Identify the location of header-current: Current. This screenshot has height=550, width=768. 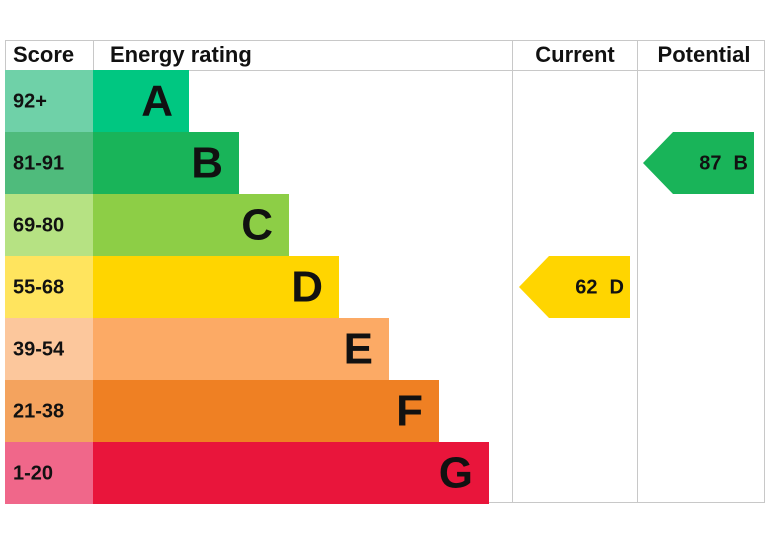
(575, 54).